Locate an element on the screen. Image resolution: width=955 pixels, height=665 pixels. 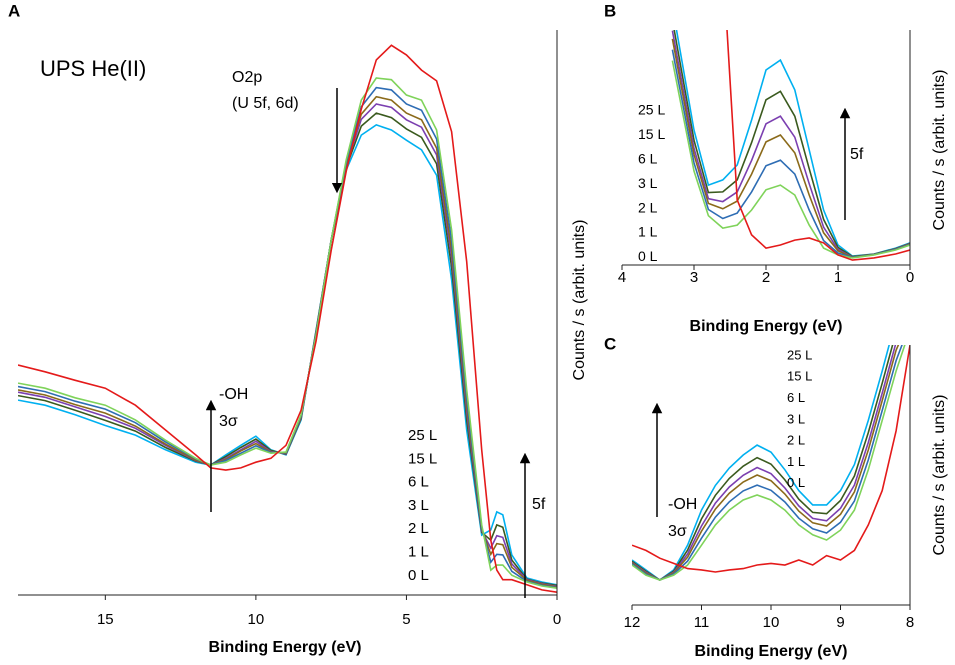
x-tick-label: 3 is located at coordinates (694, 277).